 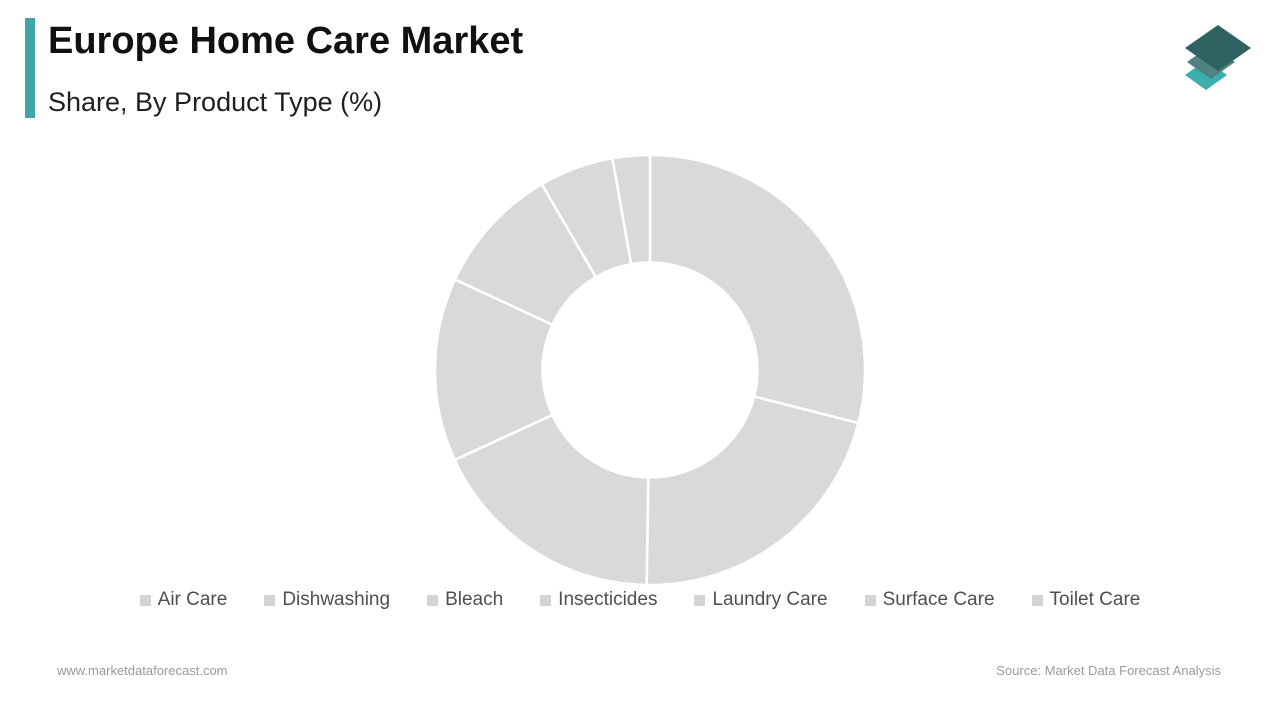 What do you see at coordinates (142, 670) in the screenshot?
I see `website-link: www.marketdataforecast.com` at bounding box center [142, 670].